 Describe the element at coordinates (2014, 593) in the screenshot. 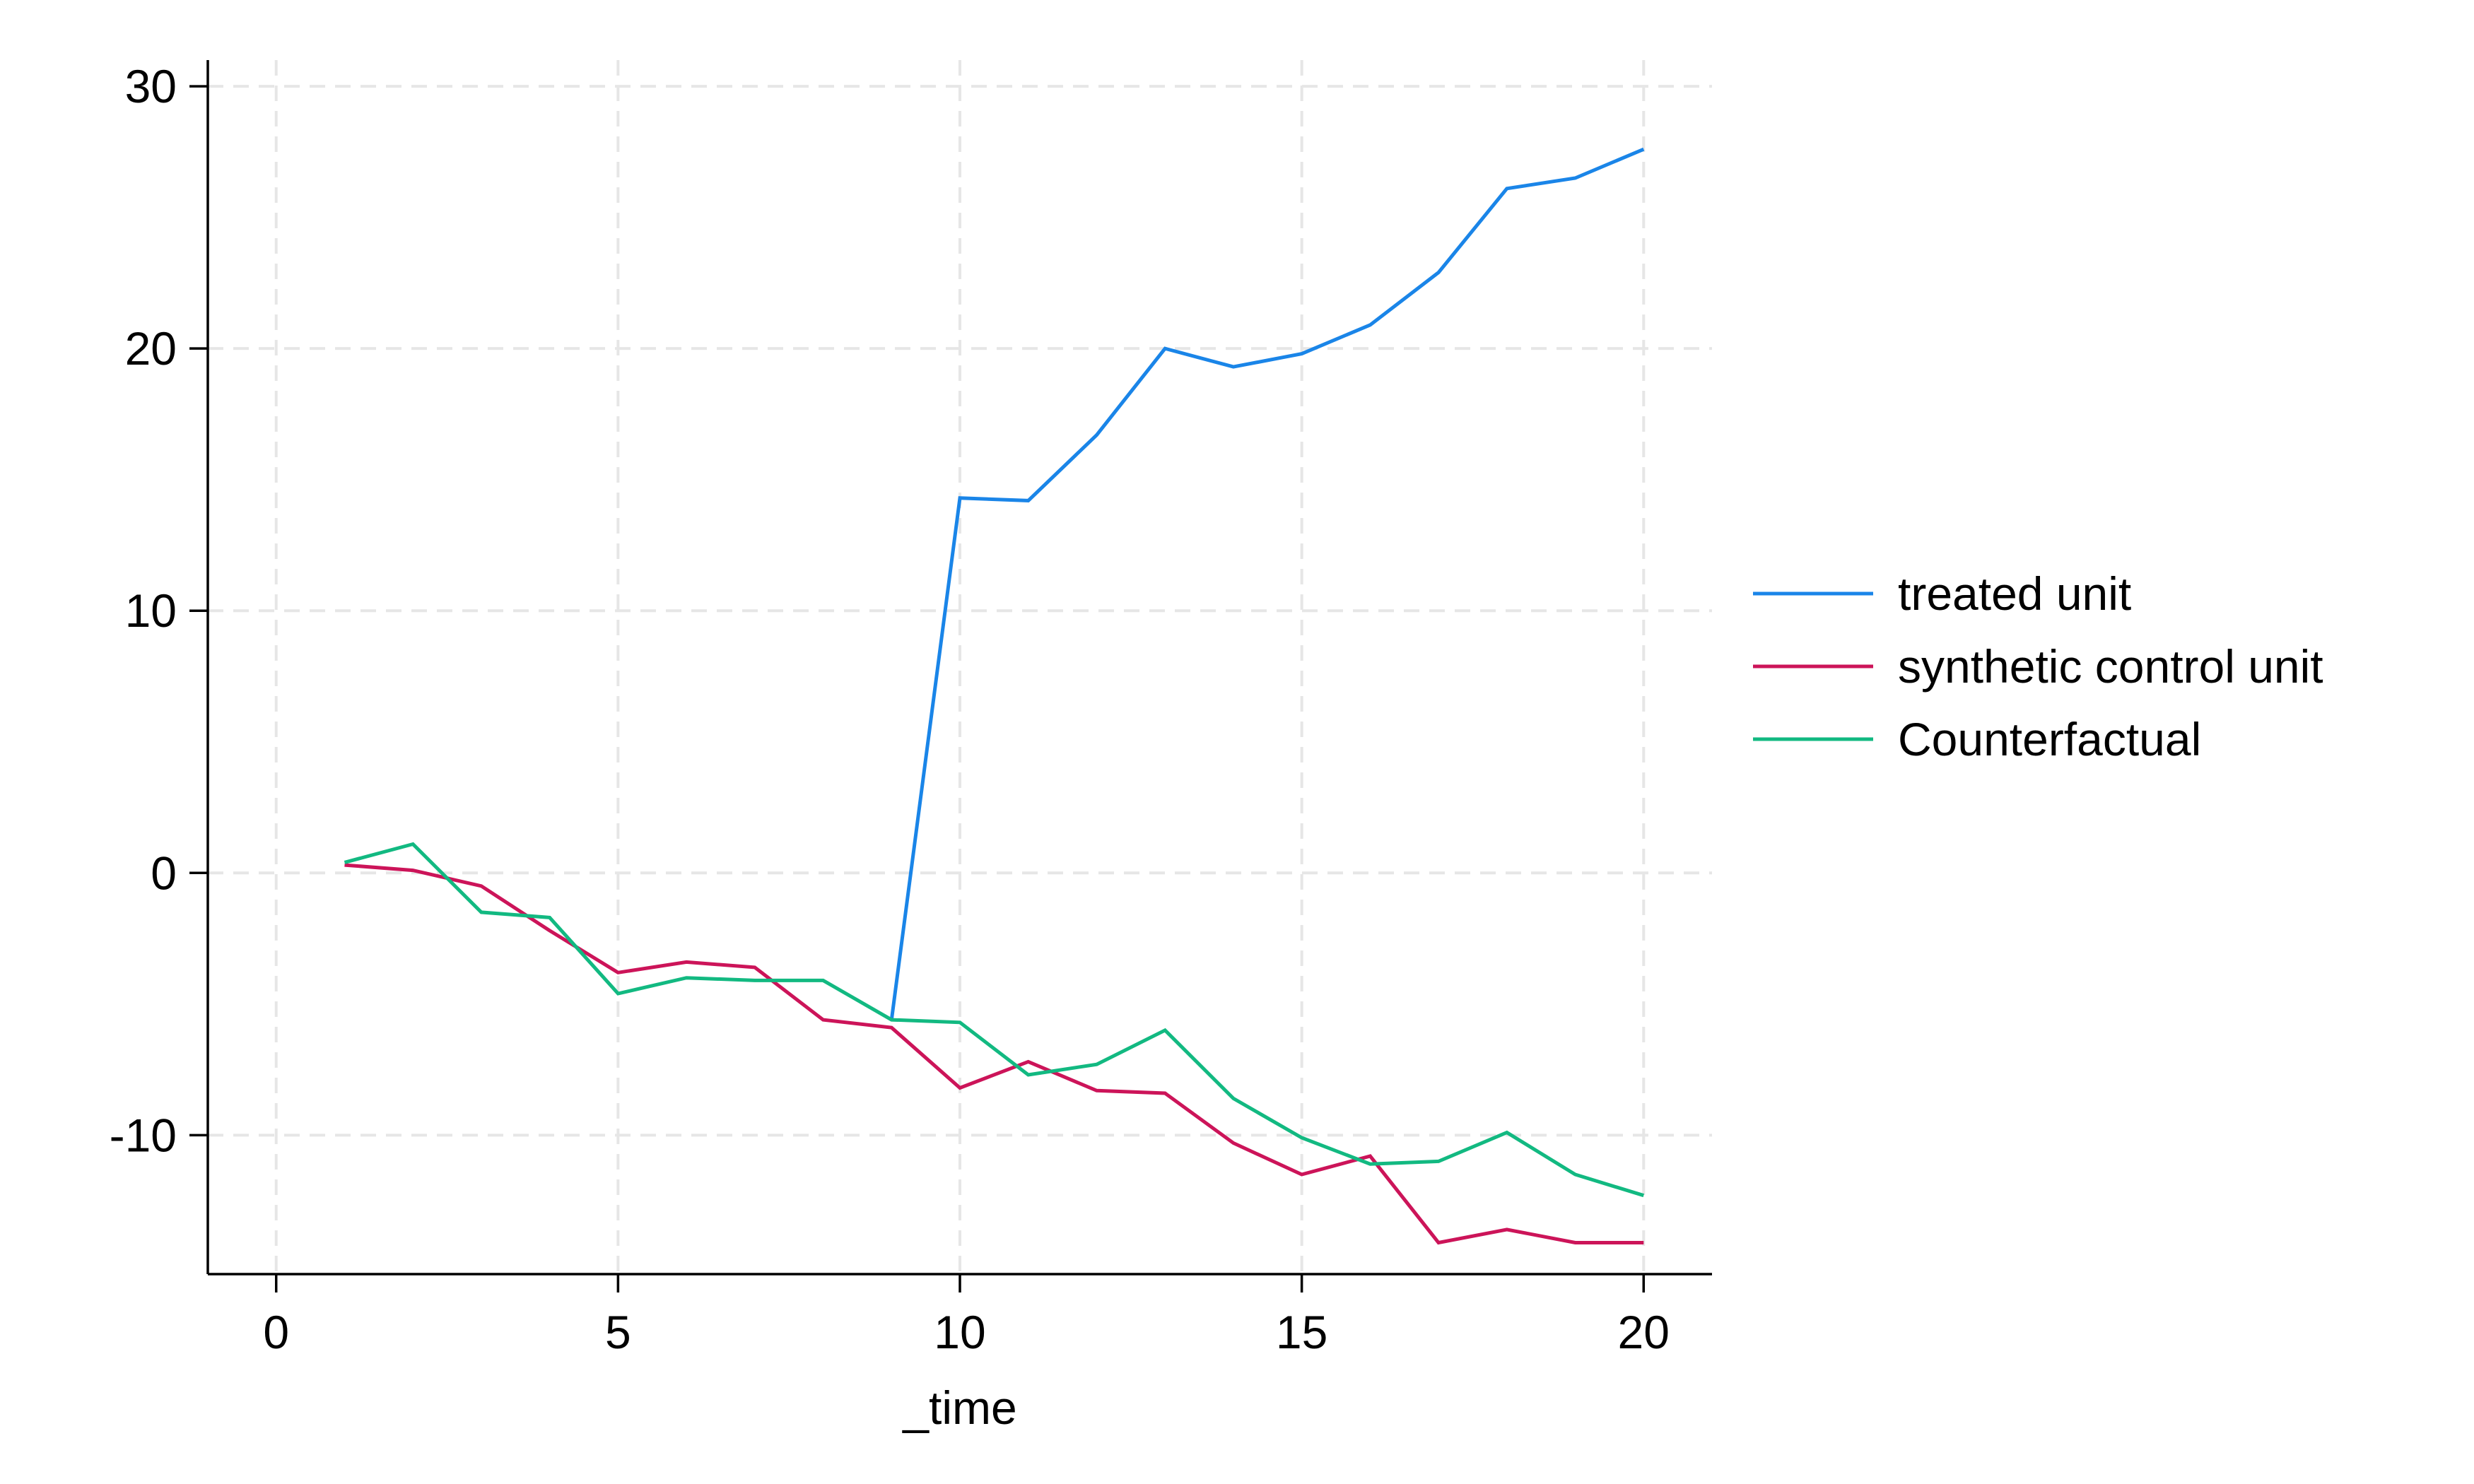

I see `legend-label-0: treated unit` at that location.